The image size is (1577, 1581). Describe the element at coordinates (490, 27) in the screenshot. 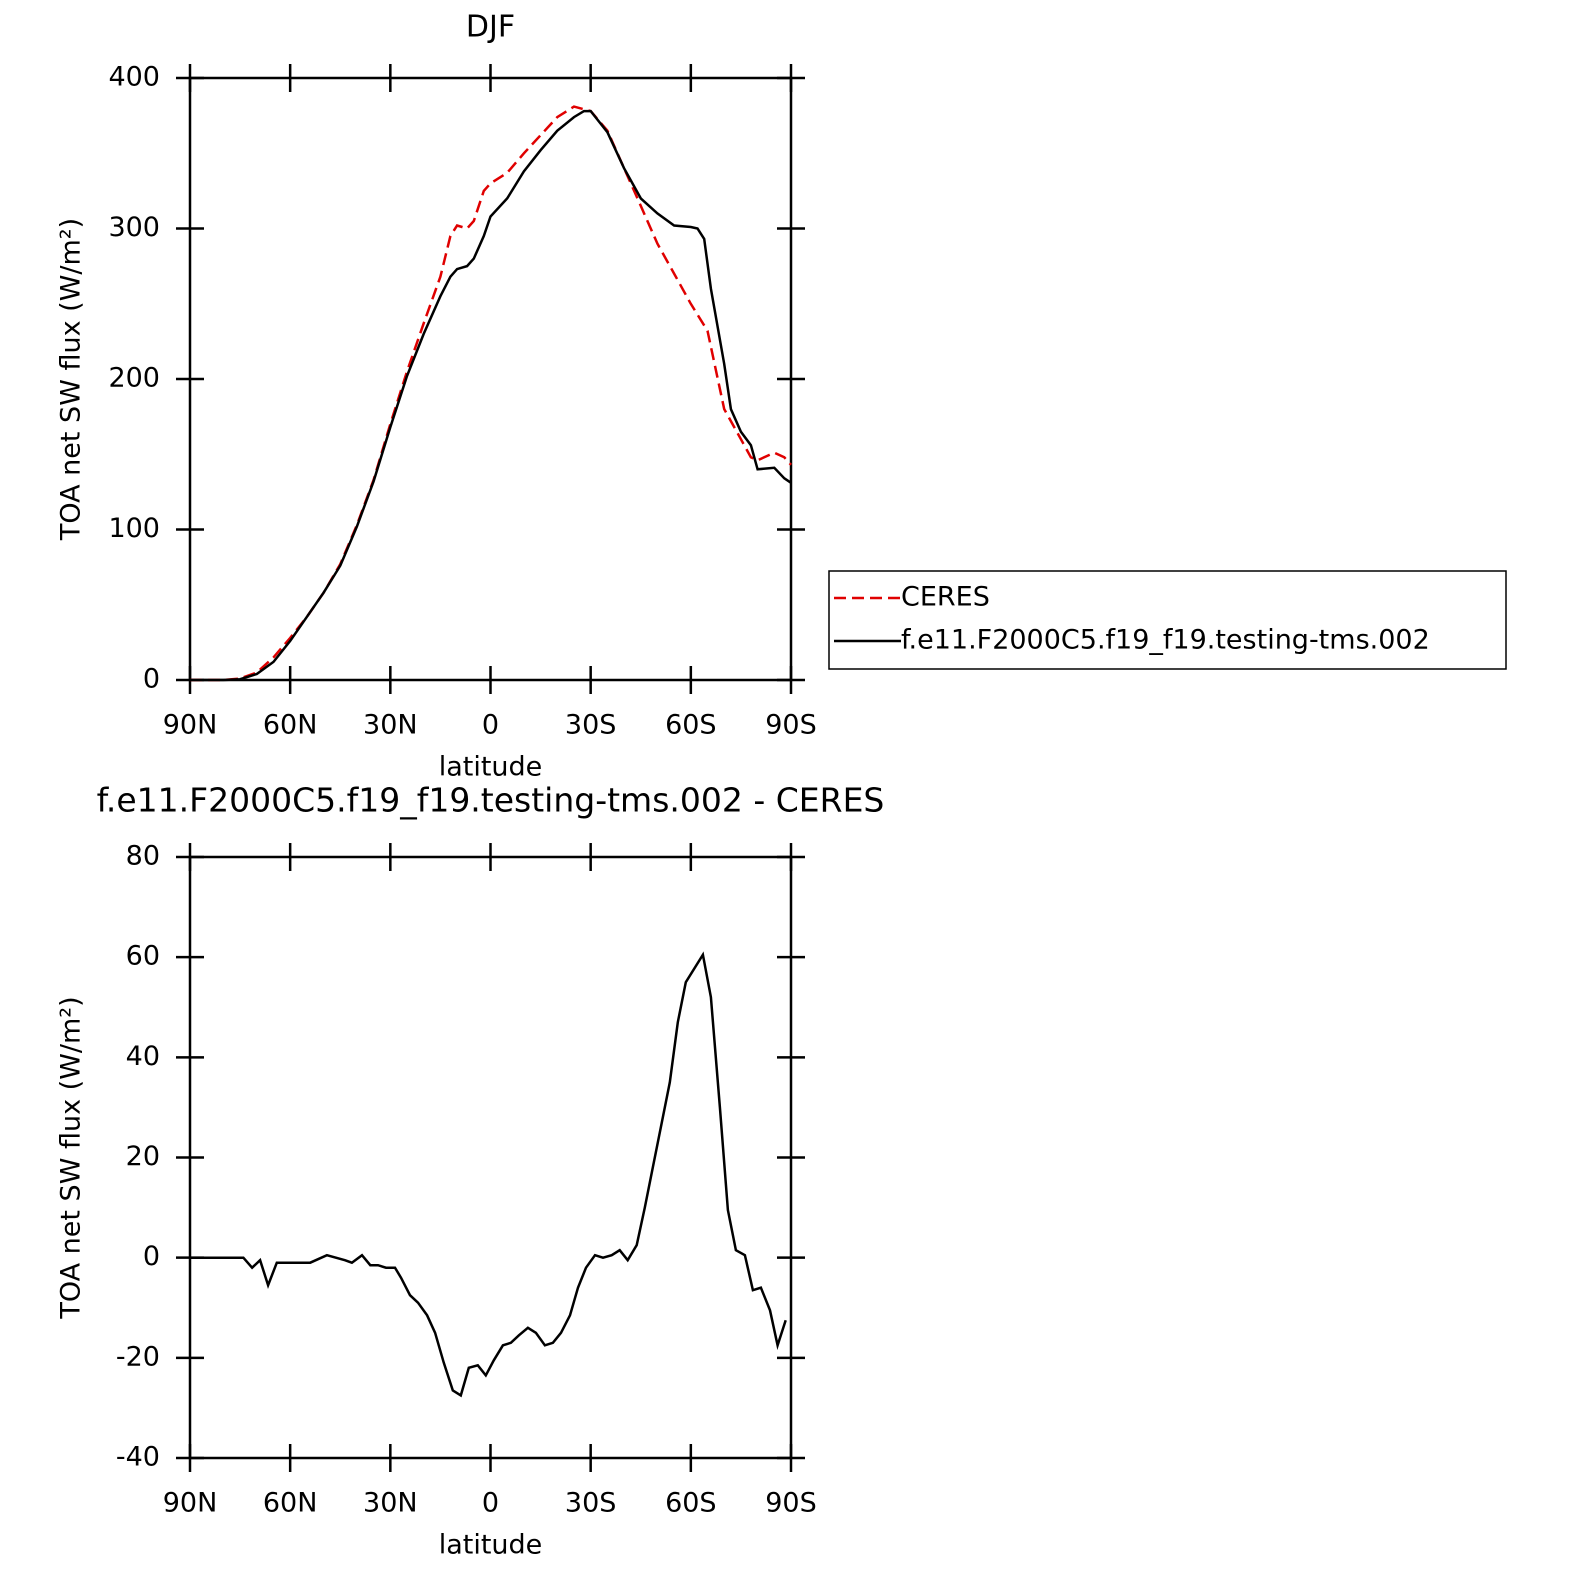

I see `chart-title: DJF` at that location.